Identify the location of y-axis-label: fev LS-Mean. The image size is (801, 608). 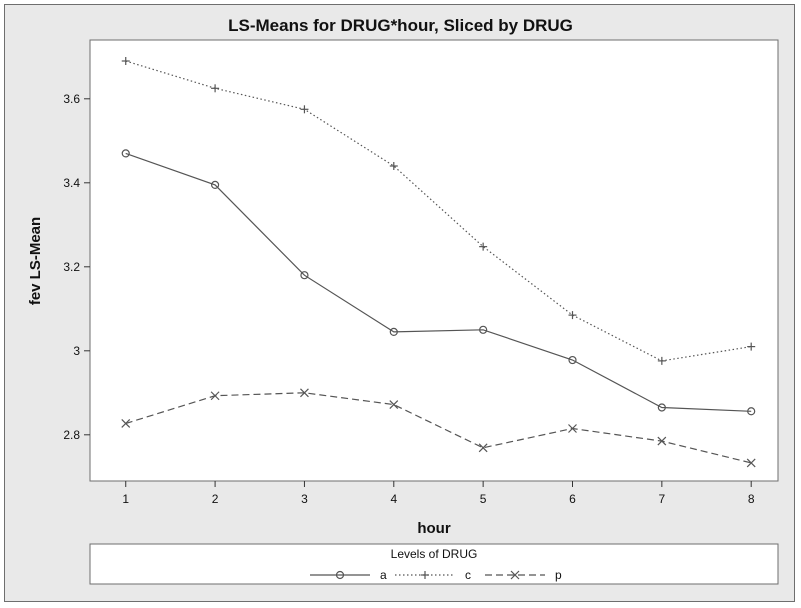
(35, 261).